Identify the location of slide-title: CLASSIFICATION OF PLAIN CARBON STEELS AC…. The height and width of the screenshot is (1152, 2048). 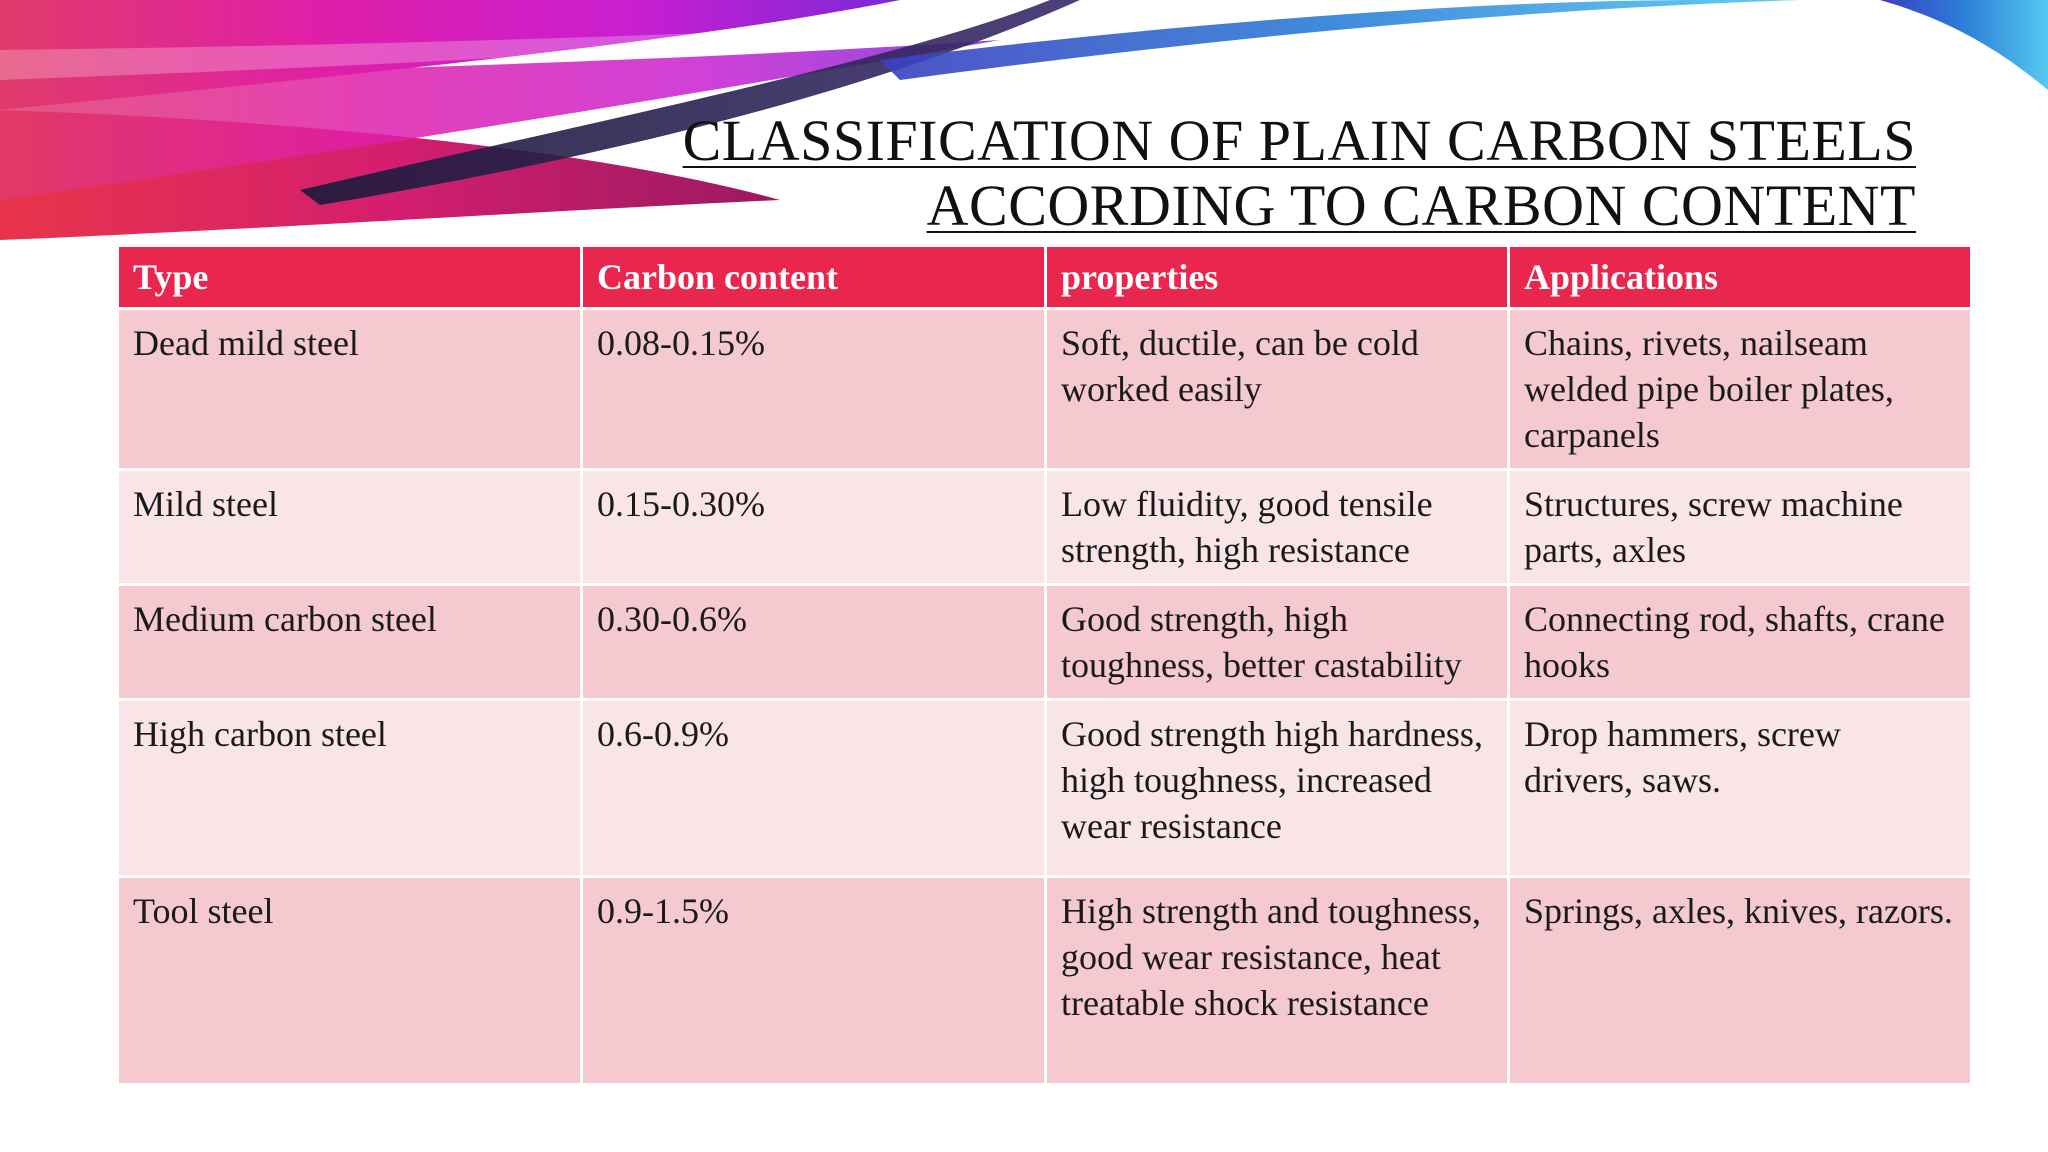
(1299, 173).